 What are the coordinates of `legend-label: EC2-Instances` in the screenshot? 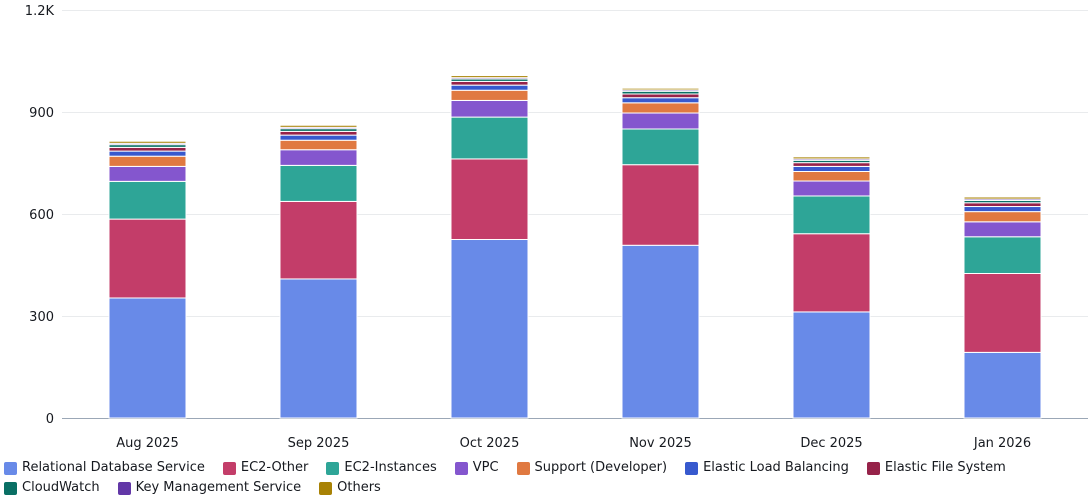 It's located at (390, 467).